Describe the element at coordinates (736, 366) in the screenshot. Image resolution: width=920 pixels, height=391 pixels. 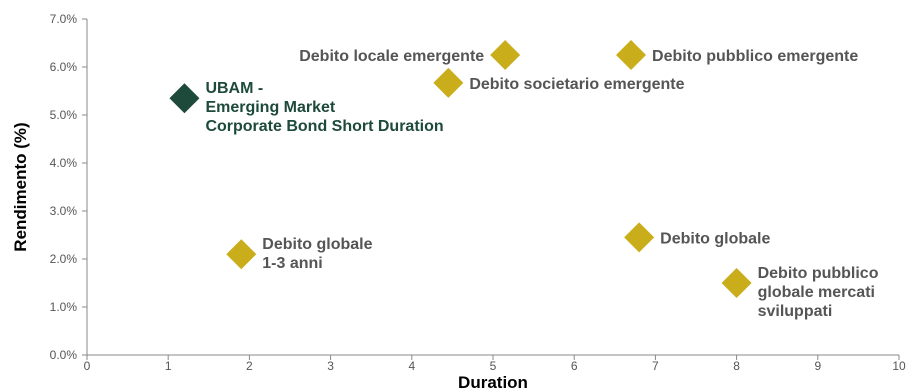
I see `x-tick-label: 8` at that location.